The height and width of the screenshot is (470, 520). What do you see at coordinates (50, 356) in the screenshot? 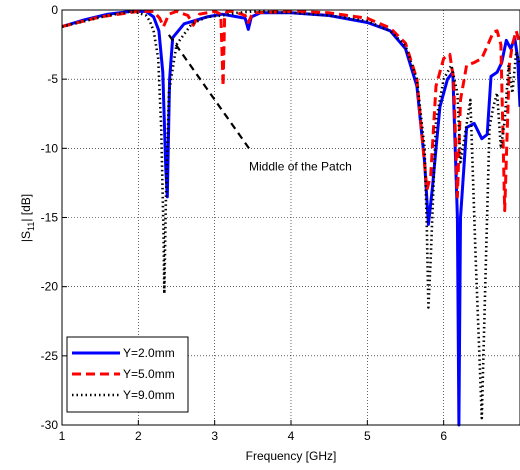
I see `y-tick-label: -25` at bounding box center [50, 356].